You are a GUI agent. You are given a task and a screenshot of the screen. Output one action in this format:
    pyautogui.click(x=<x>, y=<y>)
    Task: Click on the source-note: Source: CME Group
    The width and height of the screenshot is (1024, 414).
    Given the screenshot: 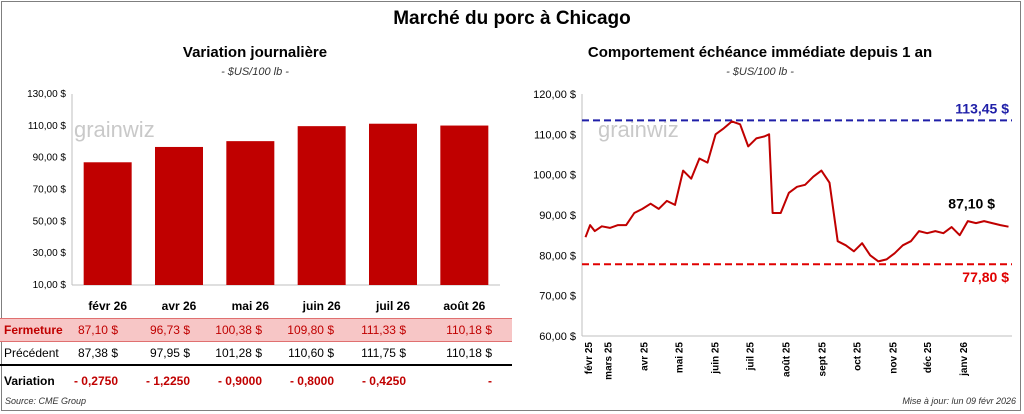 What is the action you would take?
    pyautogui.click(x=46, y=401)
    